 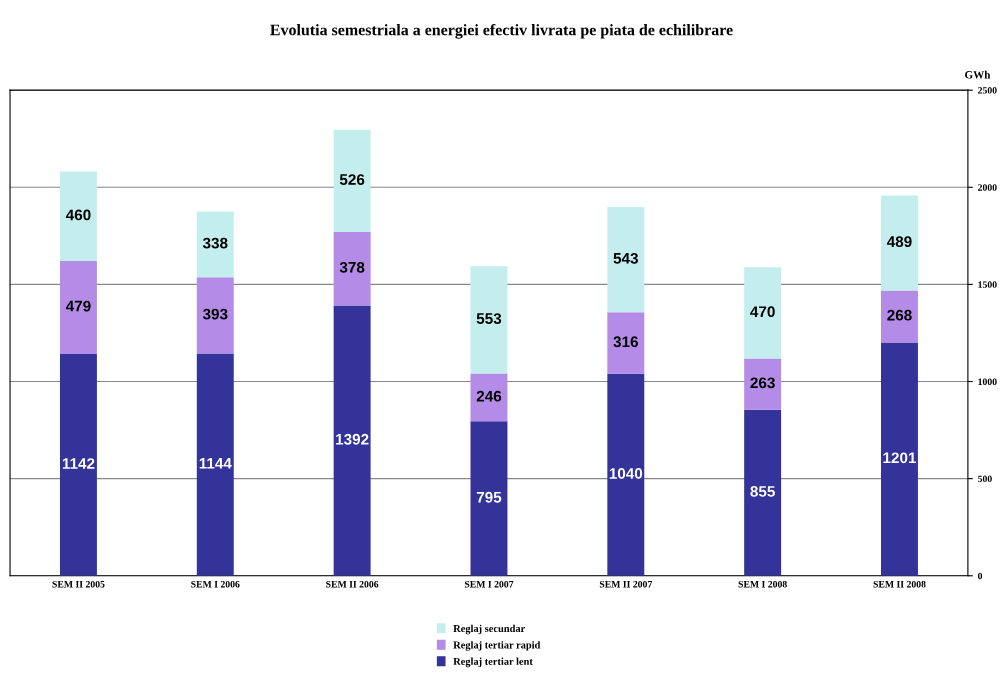 What do you see at coordinates (489, 584) in the screenshot?
I see `x-tick-label: SEM I 2007` at bounding box center [489, 584].